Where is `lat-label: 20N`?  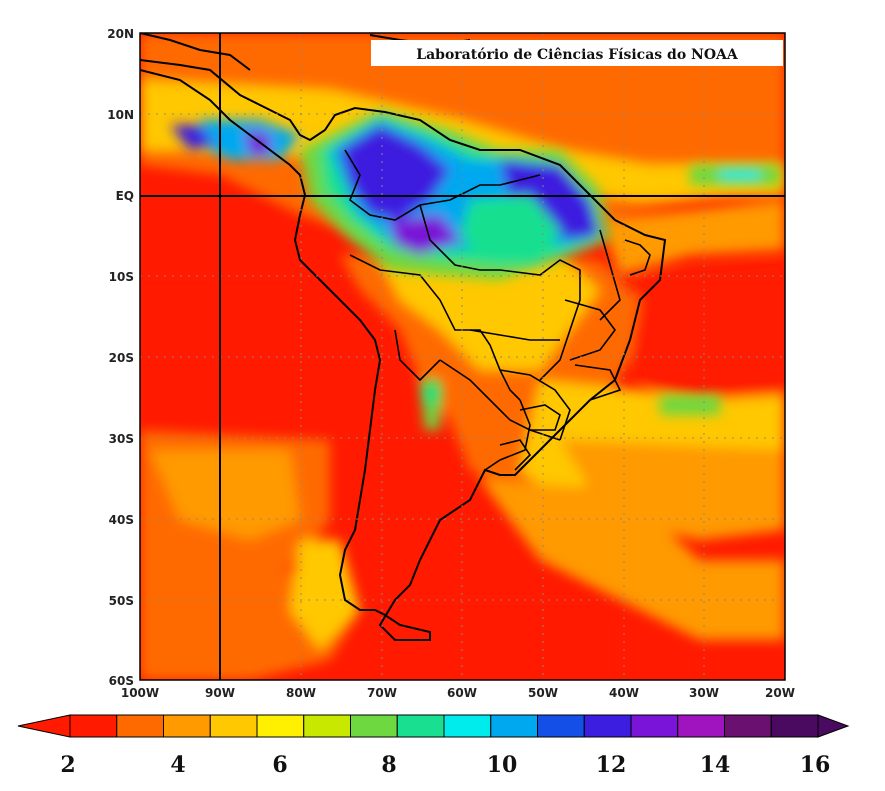 lat-label: 20N is located at coordinates (120, 34).